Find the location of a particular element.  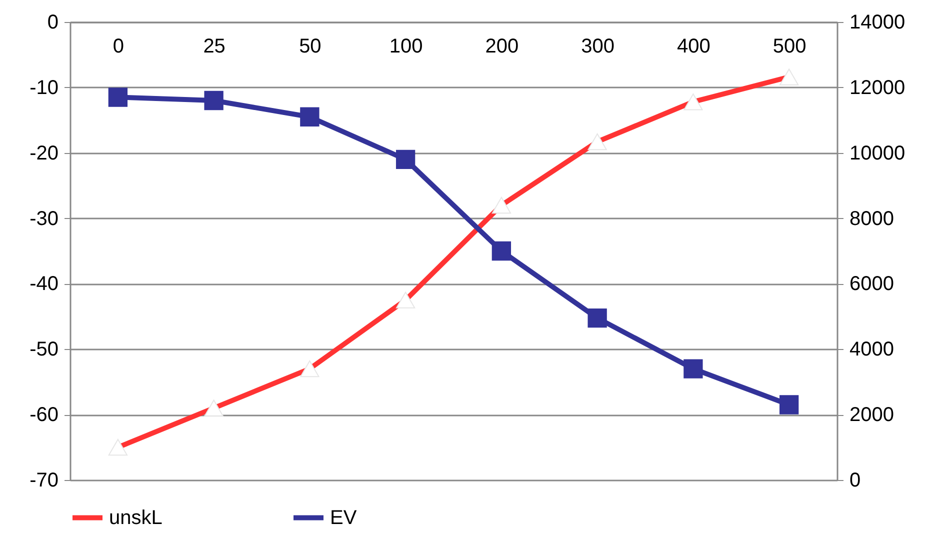

y-tick-label: -40 is located at coordinates (44, 284).